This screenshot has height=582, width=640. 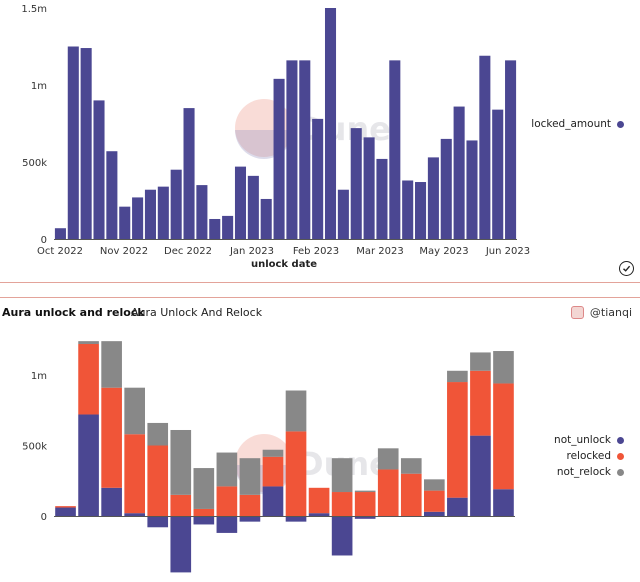 I want to click on x-axis-title: unlock date, so click(x=284, y=264).